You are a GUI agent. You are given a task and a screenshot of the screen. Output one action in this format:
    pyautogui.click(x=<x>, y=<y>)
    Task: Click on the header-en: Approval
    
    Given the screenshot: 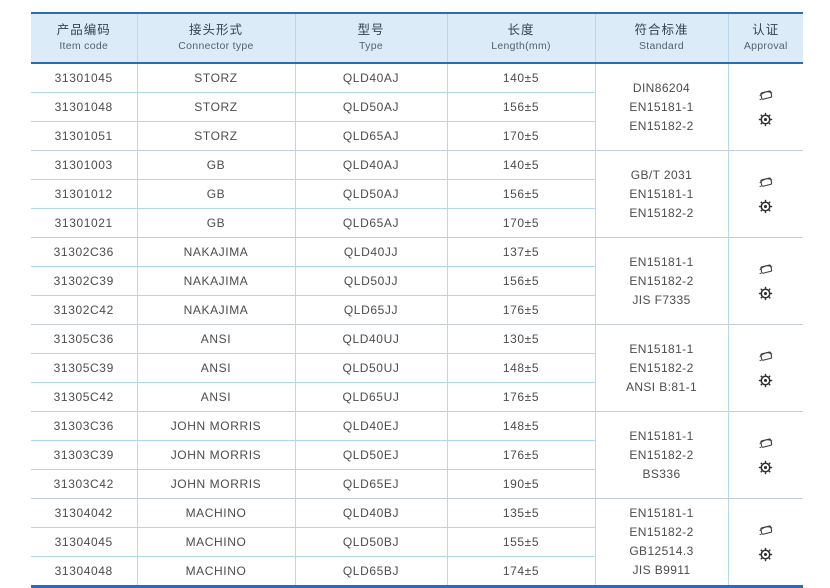 What is the action you would take?
    pyautogui.click(x=765, y=46)
    